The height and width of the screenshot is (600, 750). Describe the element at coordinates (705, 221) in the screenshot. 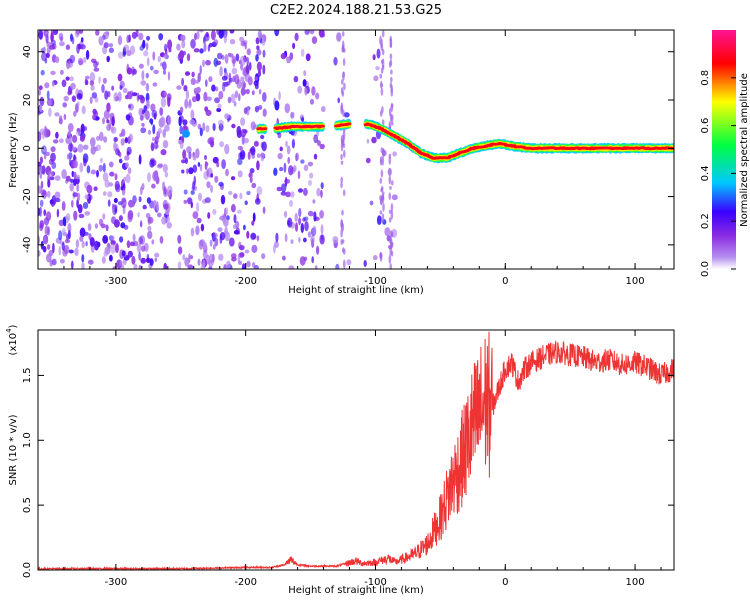

I see `colorbar-tick-label: 0.2` at that location.